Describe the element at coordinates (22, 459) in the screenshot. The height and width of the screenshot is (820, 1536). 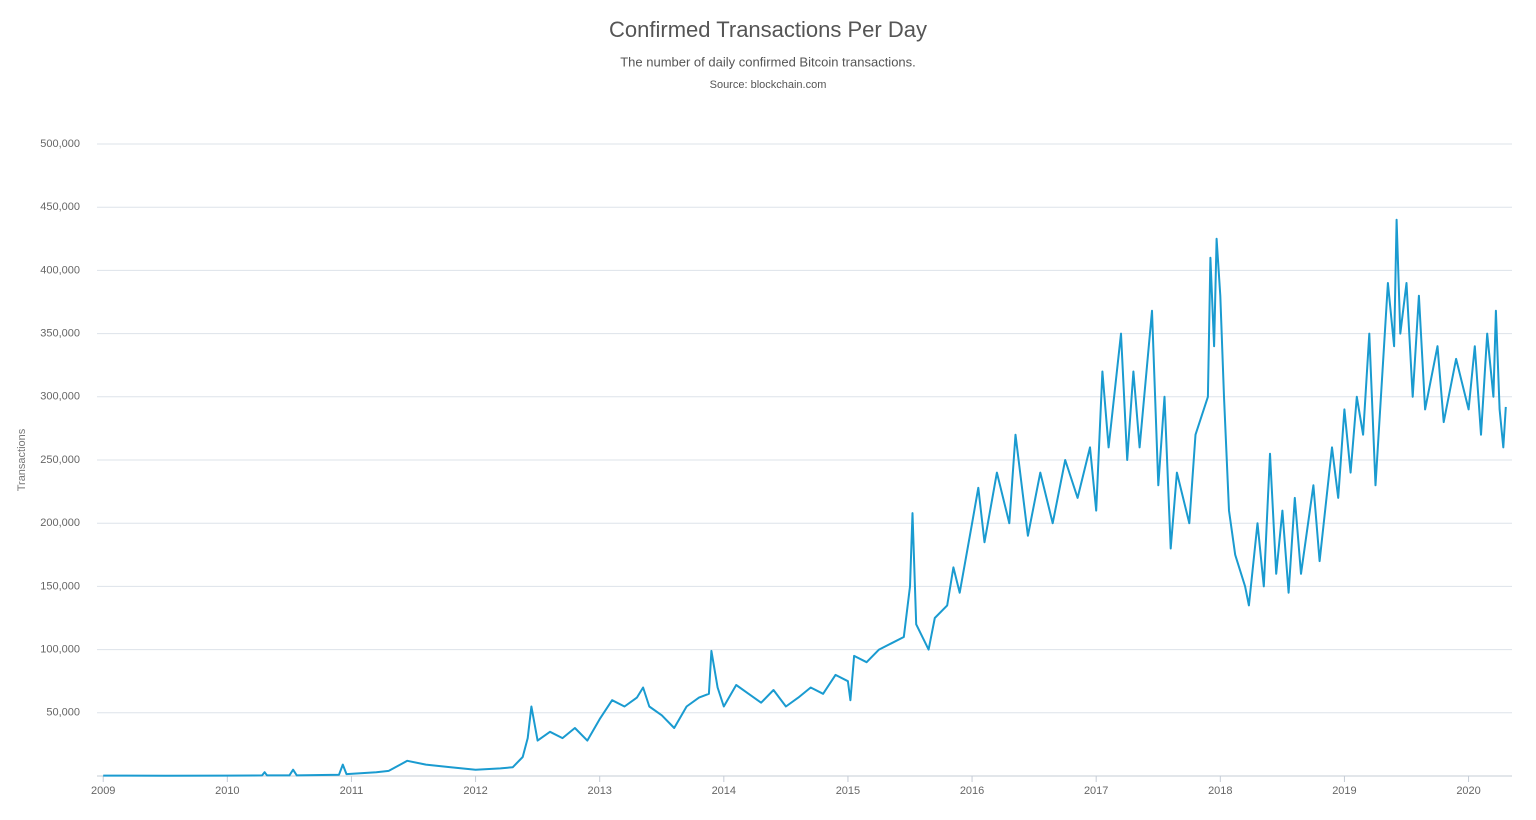
I see `y-axis-label: Transactions` at that location.